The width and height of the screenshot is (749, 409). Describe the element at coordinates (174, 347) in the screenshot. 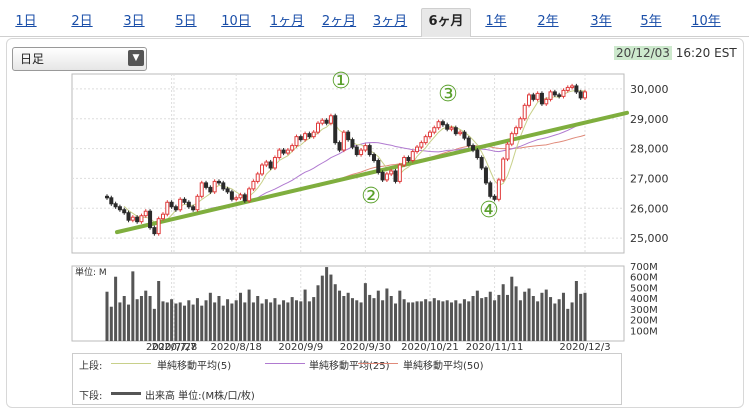

I see `x-tick-label: 2020/7/7` at that location.